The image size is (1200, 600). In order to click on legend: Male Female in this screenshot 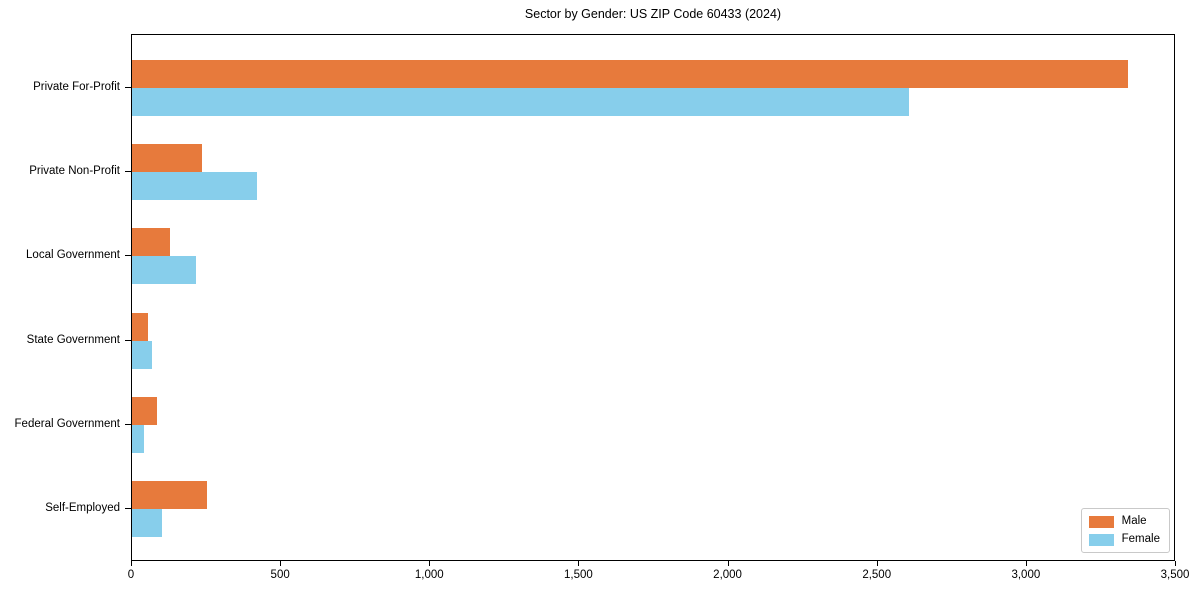, I will do `click(1125, 530)`.